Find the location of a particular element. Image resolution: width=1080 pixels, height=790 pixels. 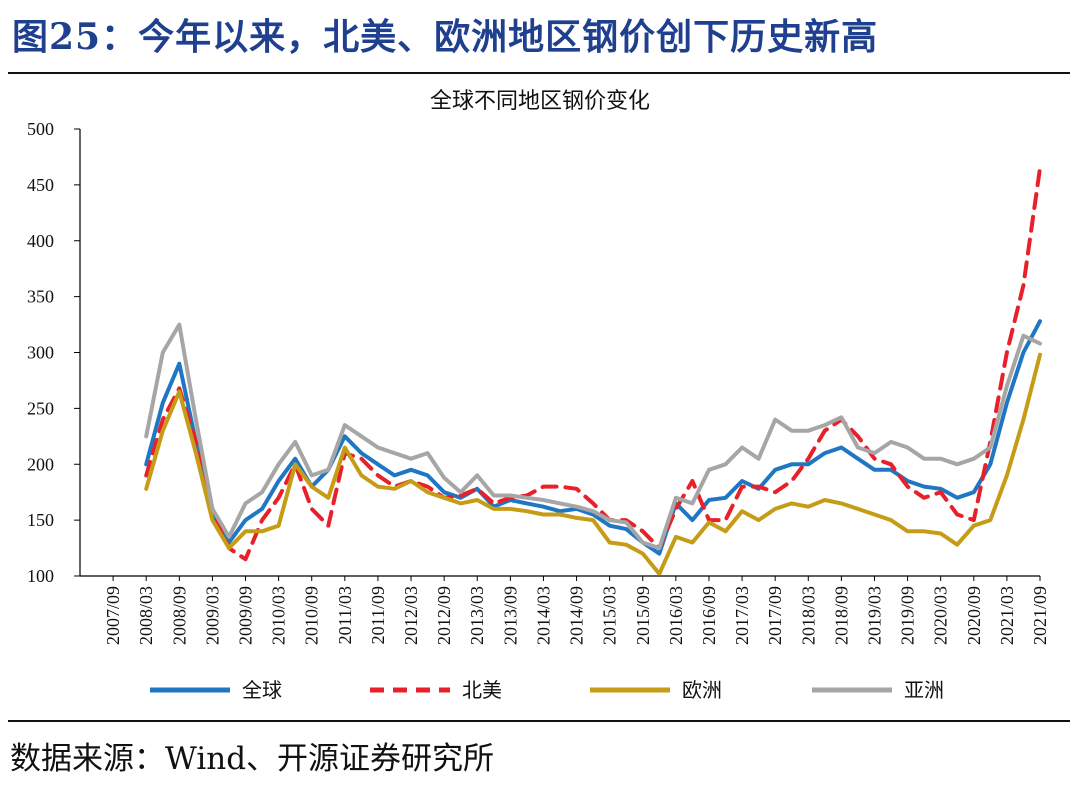

x-tick-label: 2013/09 is located at coordinates (510, 615).